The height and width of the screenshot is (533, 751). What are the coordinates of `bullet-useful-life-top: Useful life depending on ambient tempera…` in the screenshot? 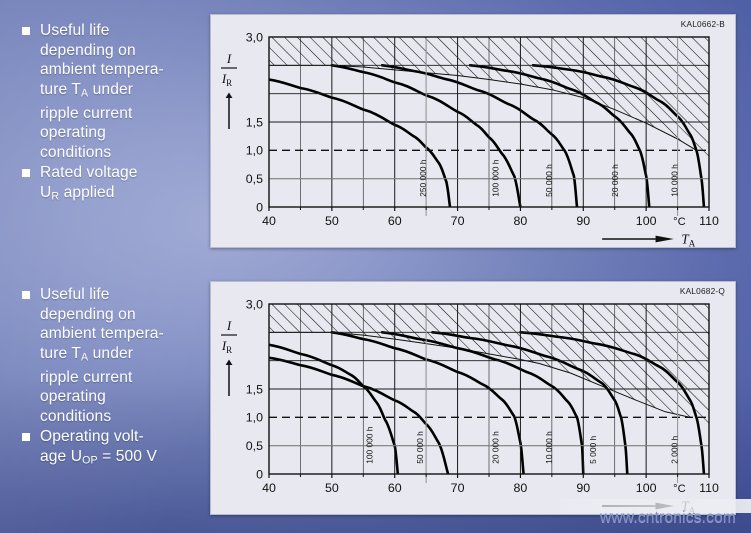 It's located at (114, 91).